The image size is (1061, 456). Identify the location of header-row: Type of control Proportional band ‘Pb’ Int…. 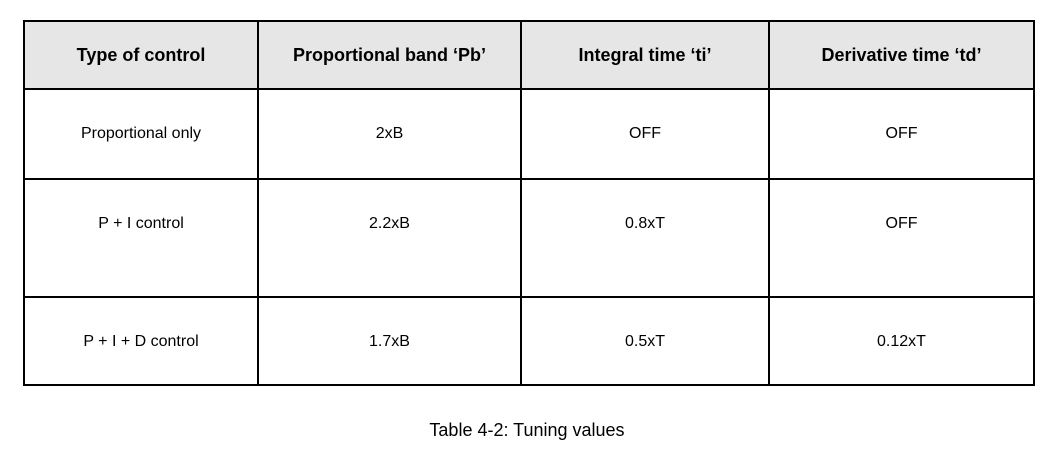
(529, 55).